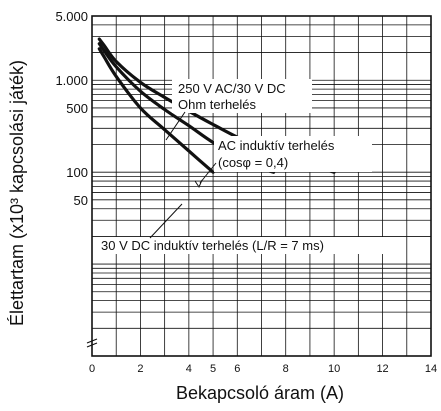  What do you see at coordinates (81, 200) in the screenshot?
I see `y-tick-label: 50` at bounding box center [81, 200].